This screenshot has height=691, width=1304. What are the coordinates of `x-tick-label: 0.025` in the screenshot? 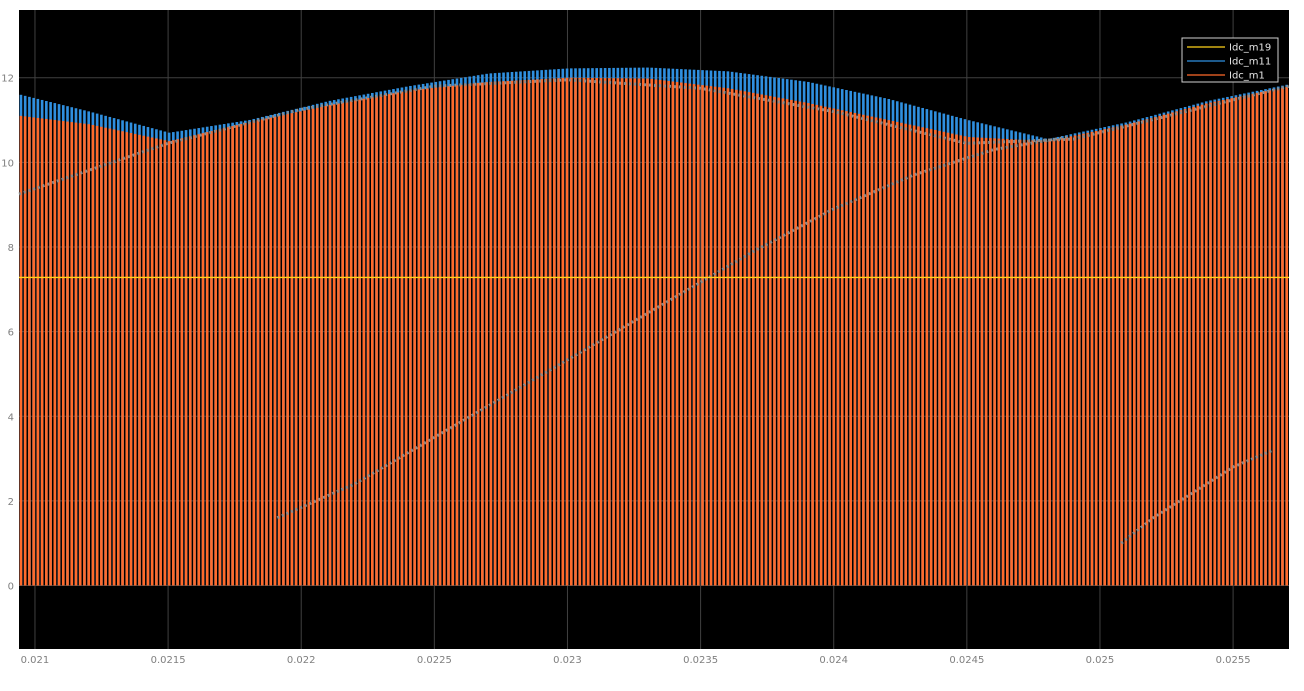 It's located at (1100, 660).